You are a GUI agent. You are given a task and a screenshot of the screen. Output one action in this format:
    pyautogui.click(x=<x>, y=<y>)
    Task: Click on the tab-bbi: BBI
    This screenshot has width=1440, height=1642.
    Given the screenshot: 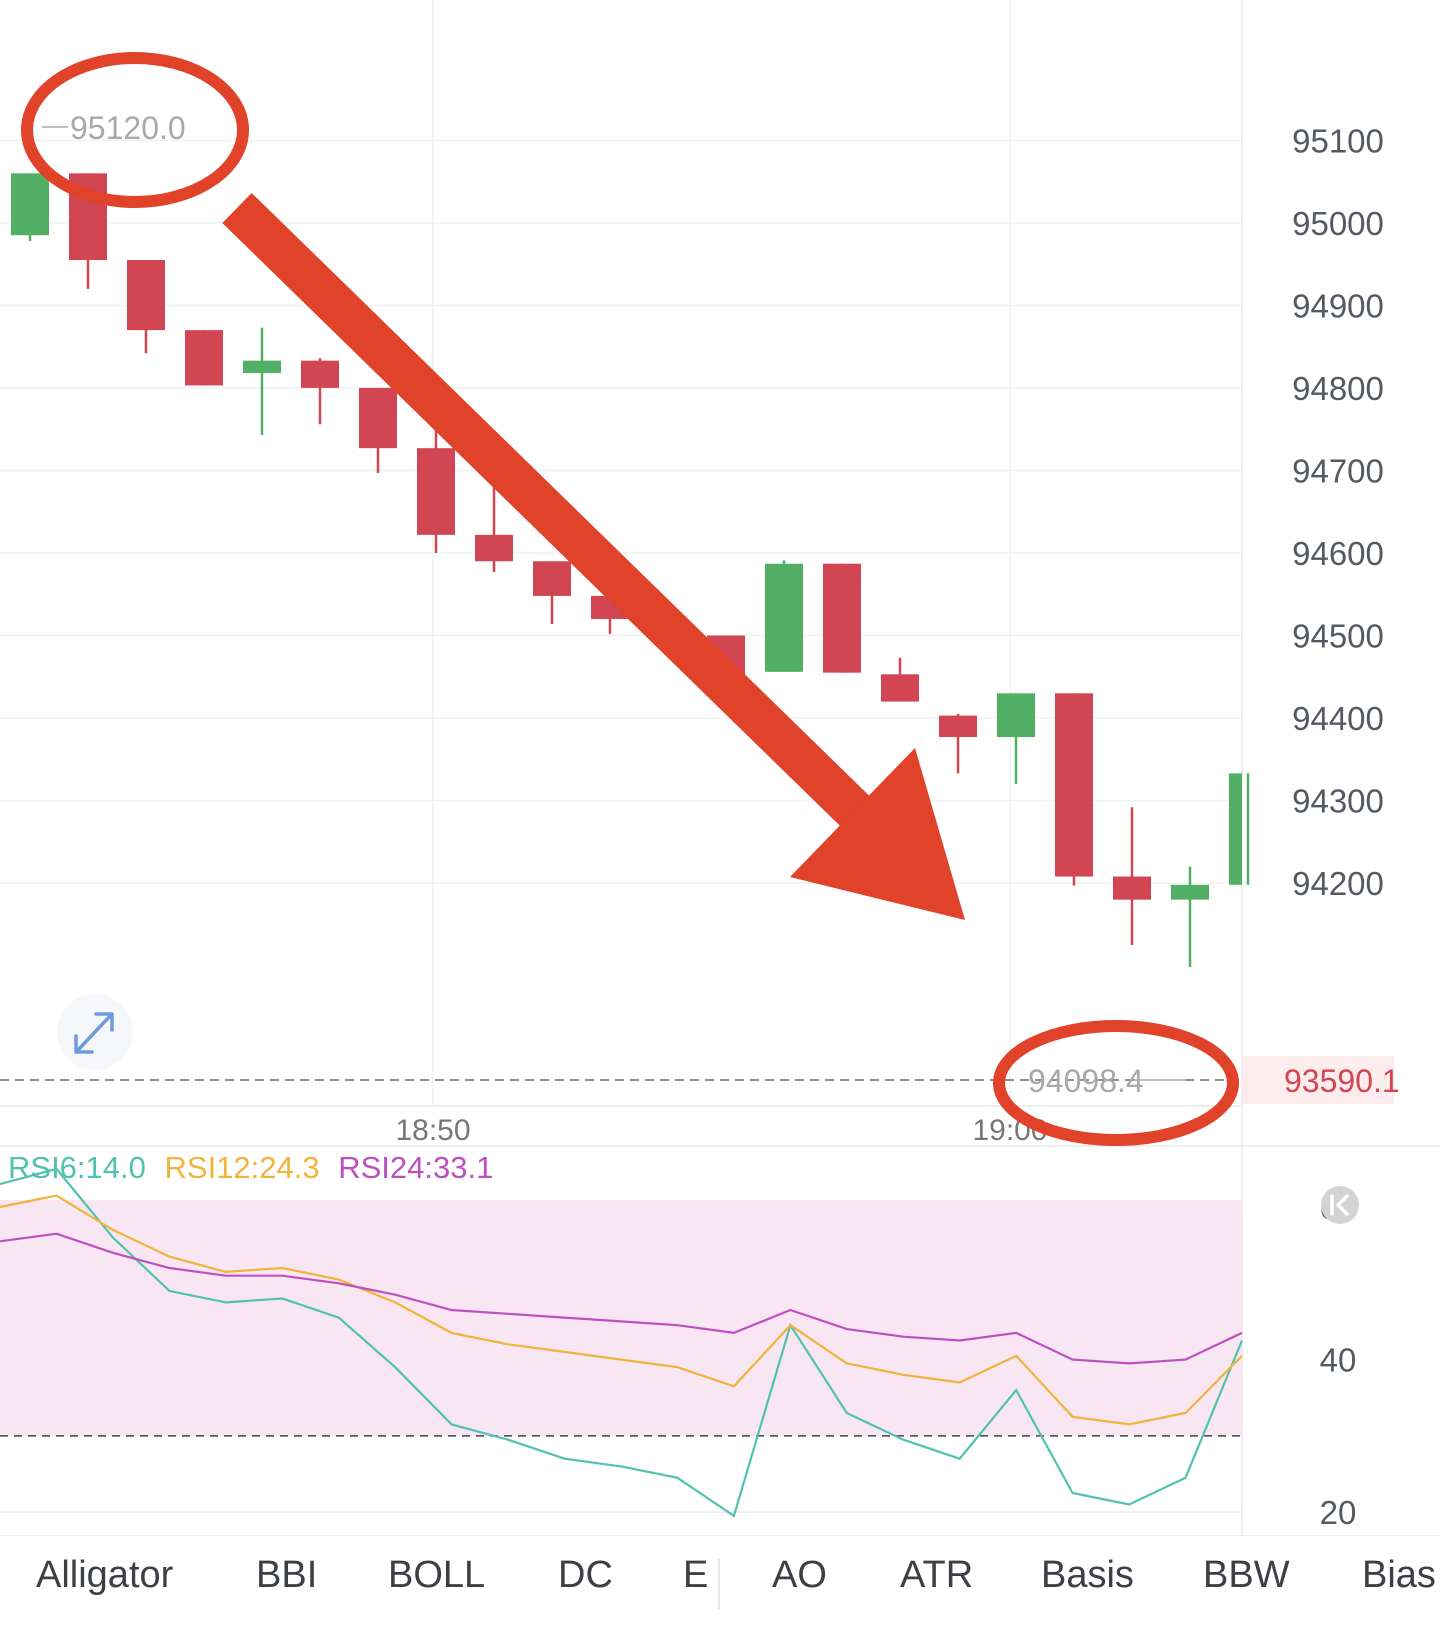 What is the action you would take?
    pyautogui.click(x=287, y=1575)
    